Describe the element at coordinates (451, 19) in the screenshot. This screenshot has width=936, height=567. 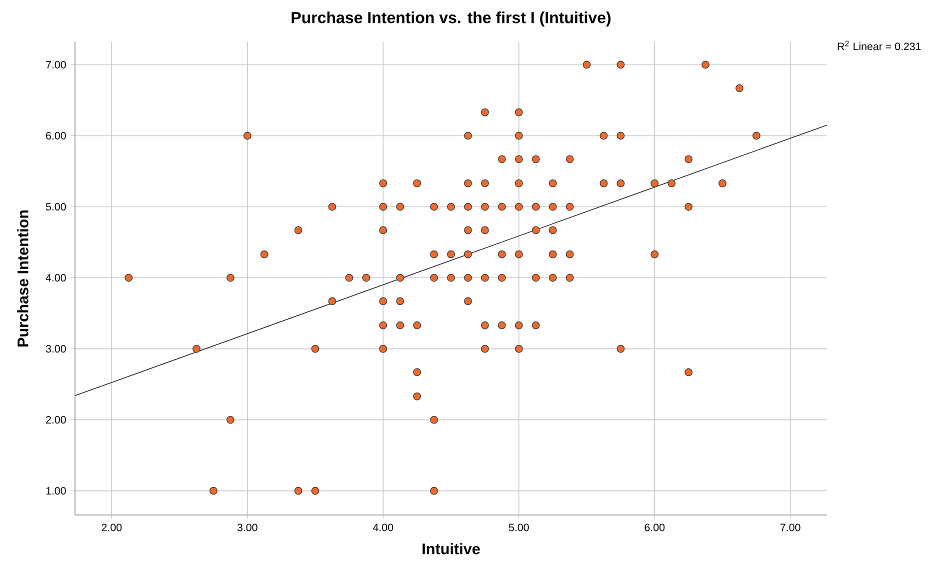
I see `chart-title: Purchase Intention vs. the first I (Intuitive)` at that location.